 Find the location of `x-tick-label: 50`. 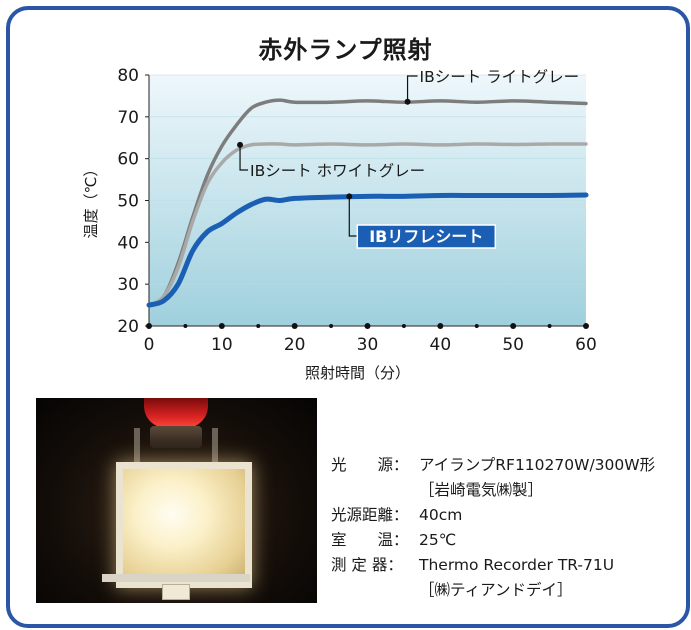

x-tick-label: 50 is located at coordinates (513, 345).